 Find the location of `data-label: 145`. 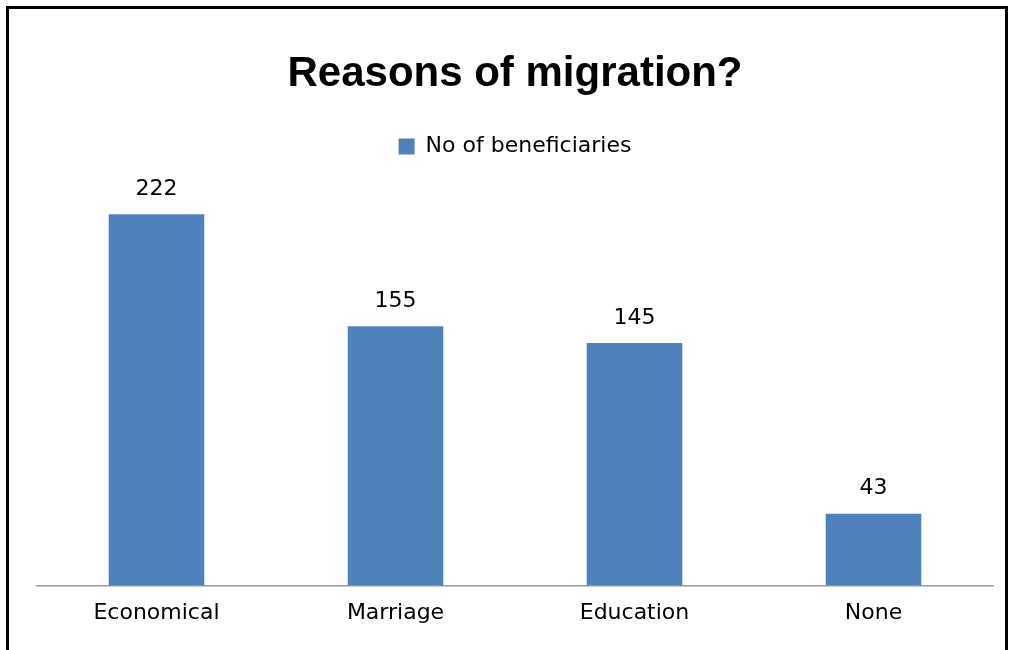

data-label: 145 is located at coordinates (634, 316).